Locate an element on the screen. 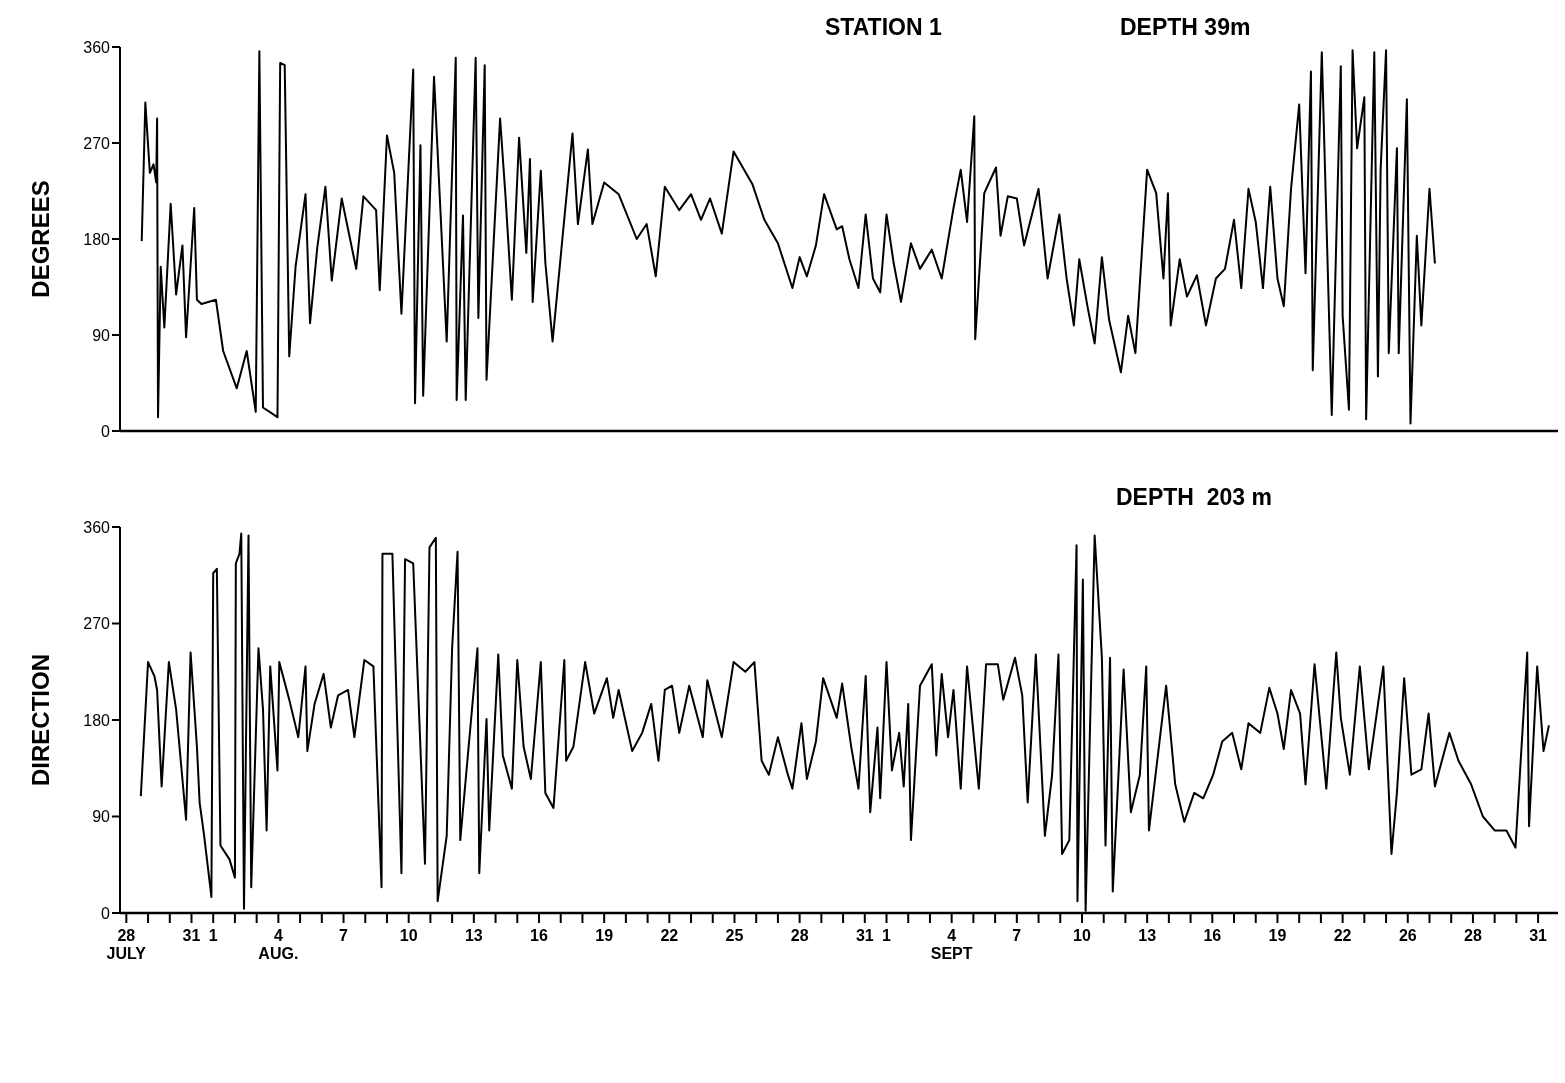  y-axis-title: DEGREES is located at coordinates (40, 239).